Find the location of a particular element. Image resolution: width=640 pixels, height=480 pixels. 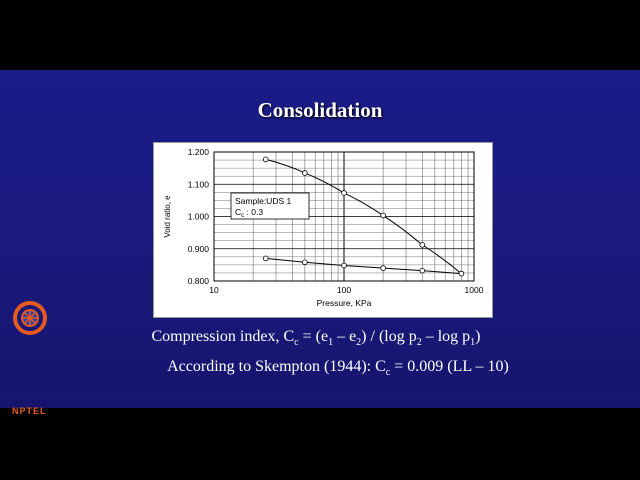

x-tick-label: 1000 is located at coordinates (474, 290).